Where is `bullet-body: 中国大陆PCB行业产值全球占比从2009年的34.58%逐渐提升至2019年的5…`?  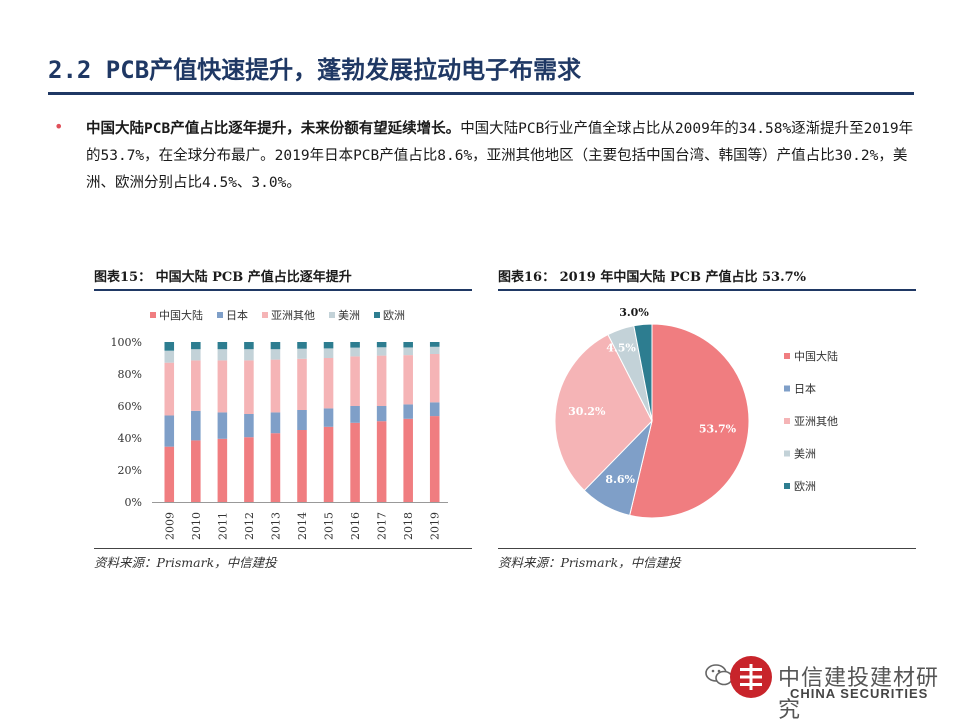 bullet-body: 中国大陆PCB行业产值全球占比从2009年的34.58%逐渐提升至2019年的5… is located at coordinates (500, 156).